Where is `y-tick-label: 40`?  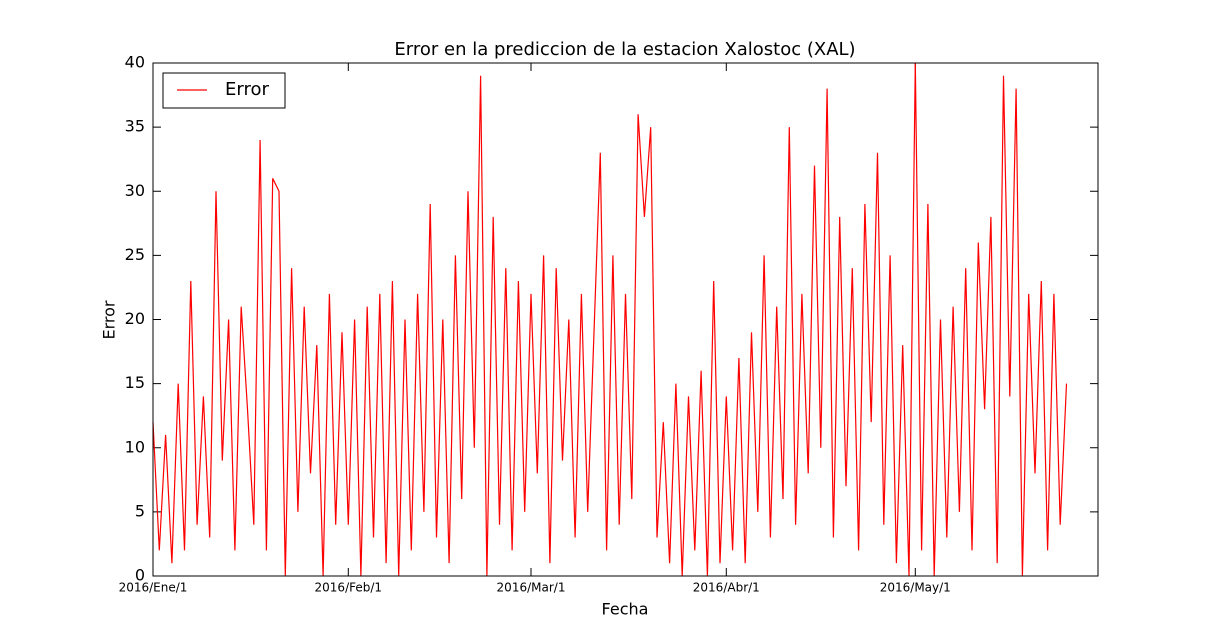 y-tick-label: 40 is located at coordinates (135, 62).